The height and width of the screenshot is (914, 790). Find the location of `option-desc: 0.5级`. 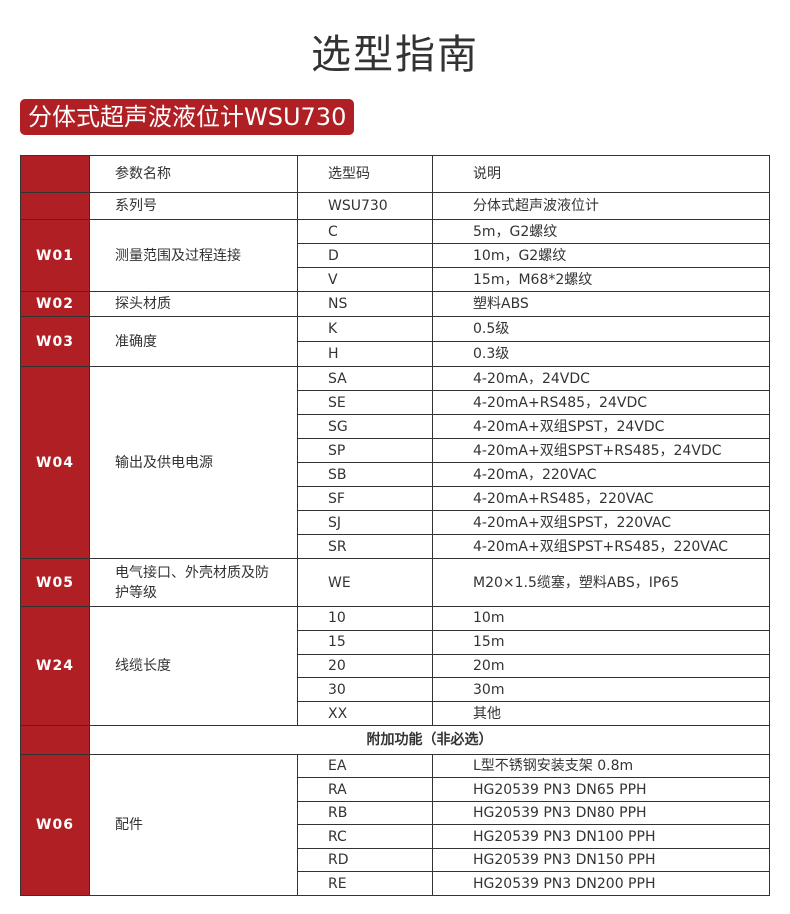

option-desc: 0.5级 is located at coordinates (601, 329).